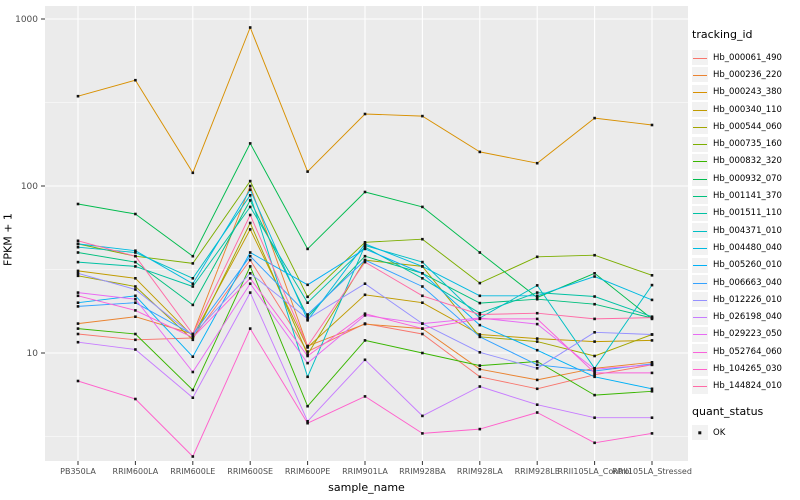 The image size is (800, 500). Describe the element at coordinates (722, 34) in the screenshot. I see `legend-title-tracking-id: tracking_id` at that location.